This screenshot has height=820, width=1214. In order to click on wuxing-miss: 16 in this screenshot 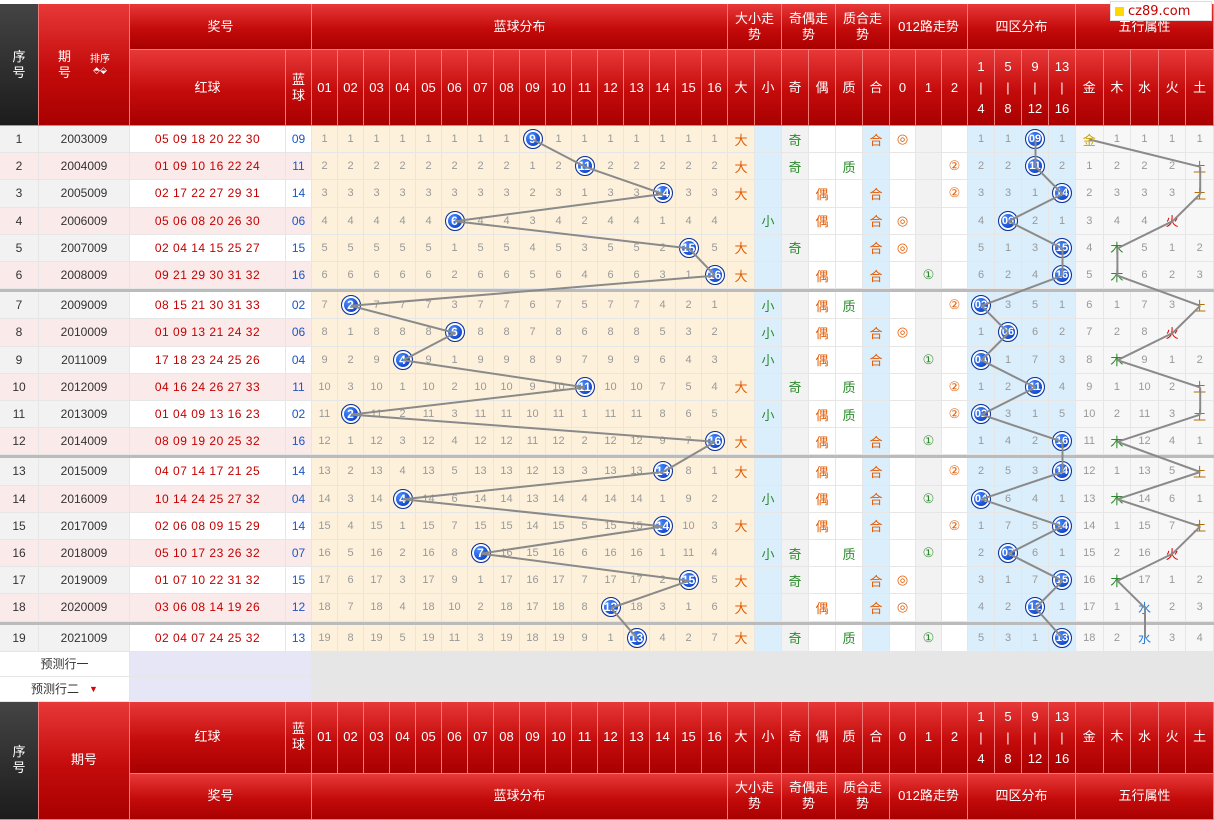, I will do `click(1090, 581)`.